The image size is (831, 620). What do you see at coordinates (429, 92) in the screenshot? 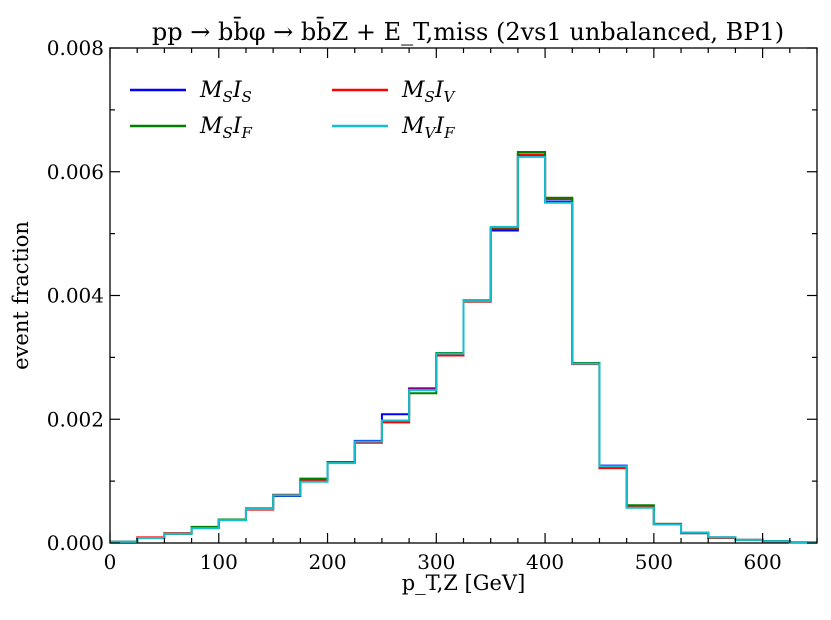
I see `legend-label-1: MSIV` at bounding box center [429, 92].